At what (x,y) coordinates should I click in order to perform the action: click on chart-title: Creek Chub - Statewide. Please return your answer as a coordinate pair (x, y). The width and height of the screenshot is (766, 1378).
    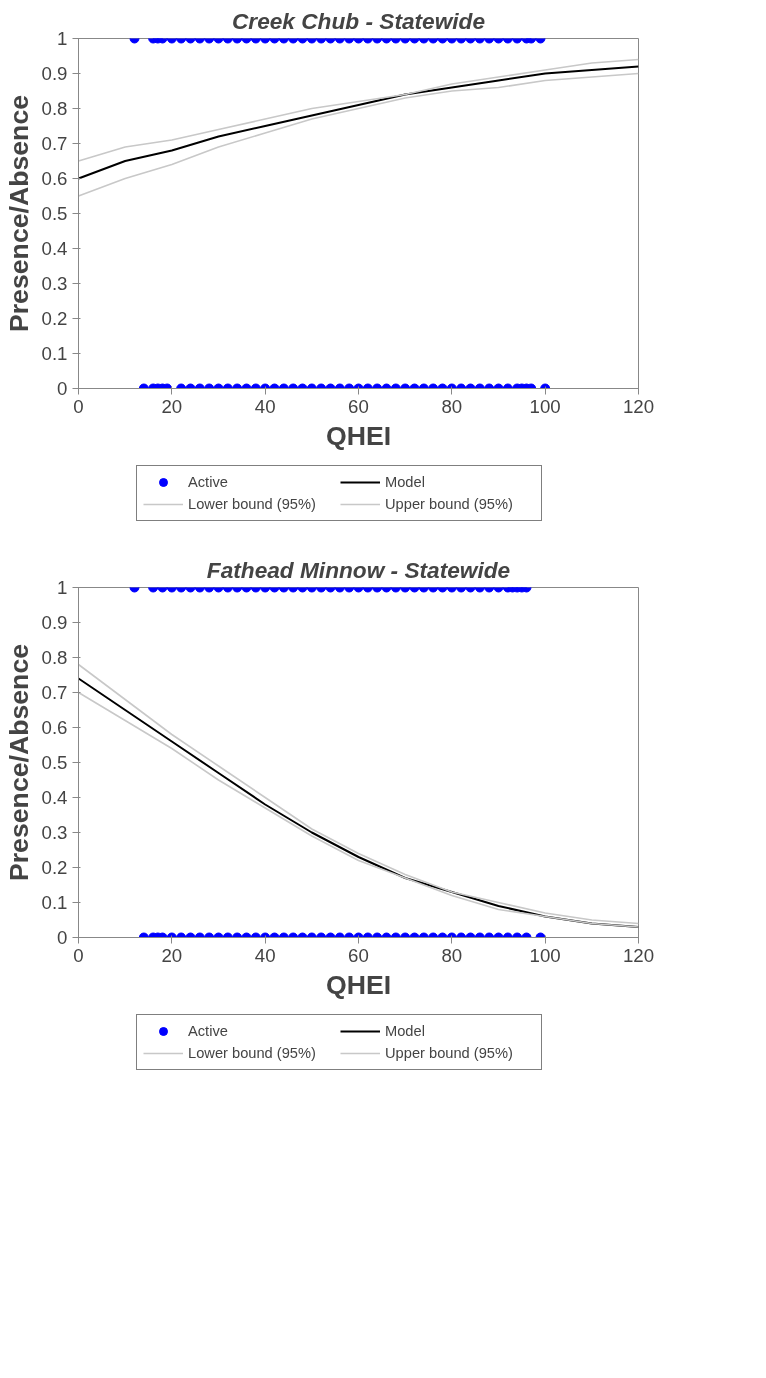
    Looking at the image, I should click on (358, 20).